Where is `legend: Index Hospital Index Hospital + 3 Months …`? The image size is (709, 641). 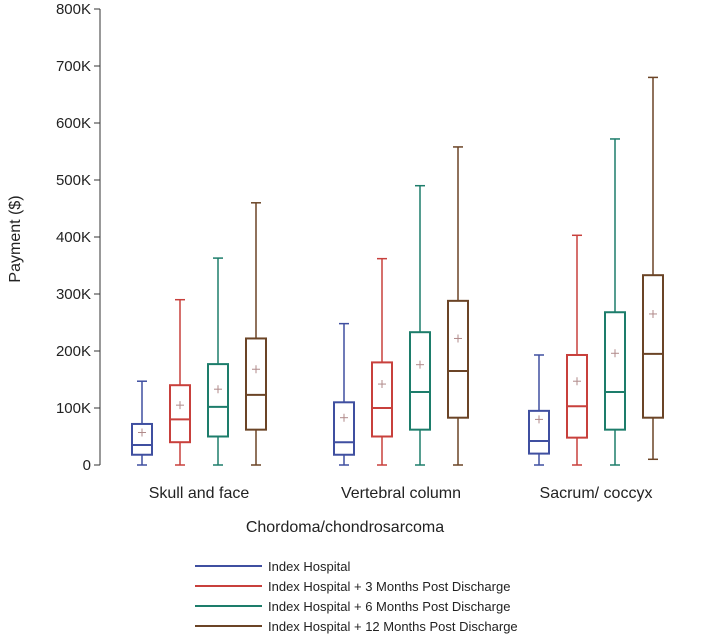 legend: Index Hospital Index Hospital + 3 Months … is located at coordinates (356, 596).